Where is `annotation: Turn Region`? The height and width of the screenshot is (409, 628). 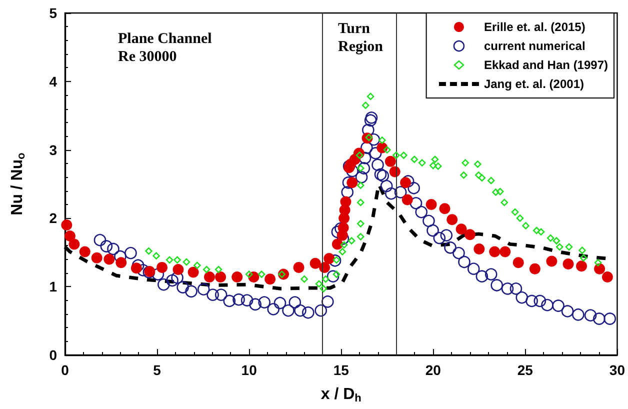 annotation: Turn Region is located at coordinates (361, 38).